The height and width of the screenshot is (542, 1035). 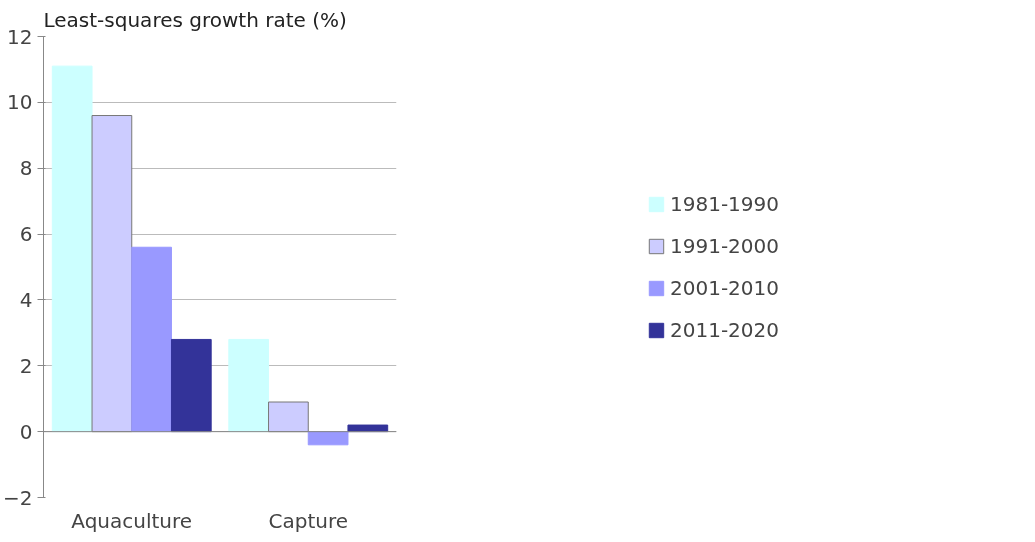 What do you see at coordinates (20, 102) in the screenshot?
I see `y-tick-label: 10` at bounding box center [20, 102].